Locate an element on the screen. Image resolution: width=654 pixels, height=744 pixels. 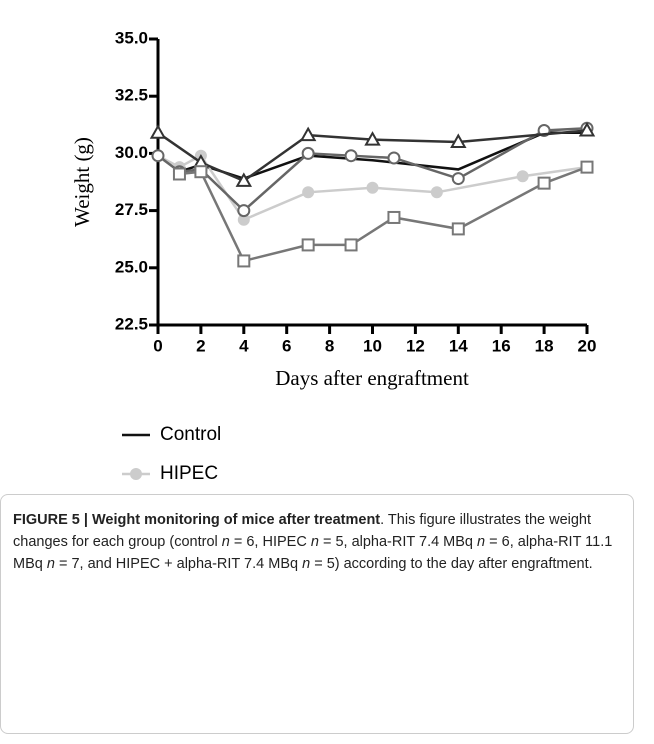
x-tick-label: 14 is located at coordinates (458, 345).